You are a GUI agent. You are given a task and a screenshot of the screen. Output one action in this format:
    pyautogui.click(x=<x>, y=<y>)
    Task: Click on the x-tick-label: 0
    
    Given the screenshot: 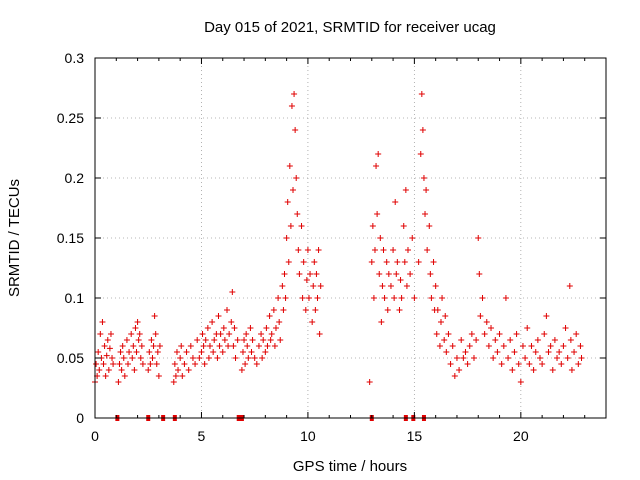 What is the action you would take?
    pyautogui.click(x=95, y=436)
    